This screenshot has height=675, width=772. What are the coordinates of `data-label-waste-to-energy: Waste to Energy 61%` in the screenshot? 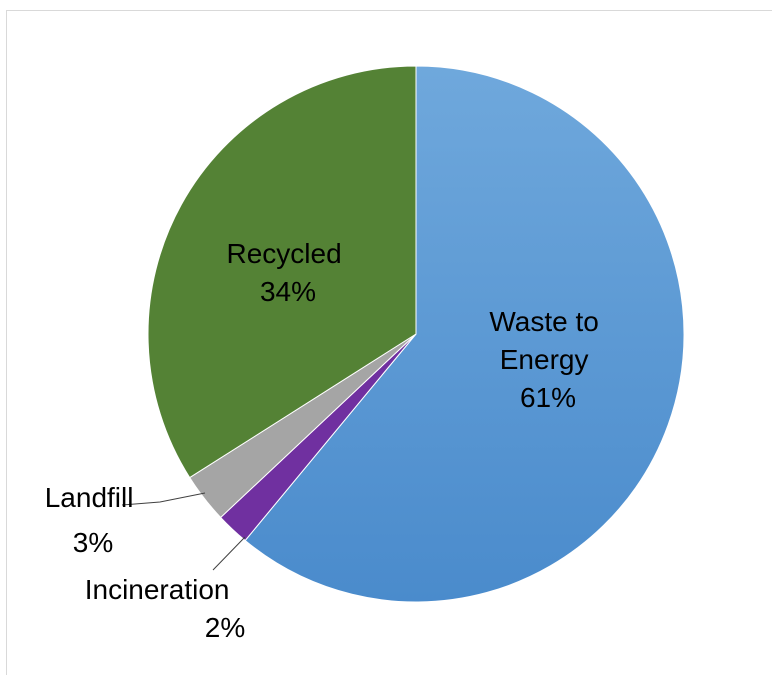 It's located at (547, 359).